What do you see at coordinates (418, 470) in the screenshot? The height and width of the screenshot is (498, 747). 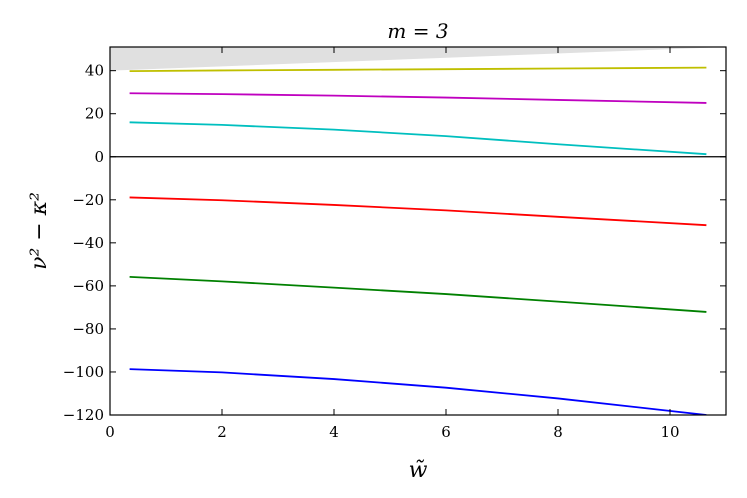 I see `x-axis-title: w̃` at bounding box center [418, 470].